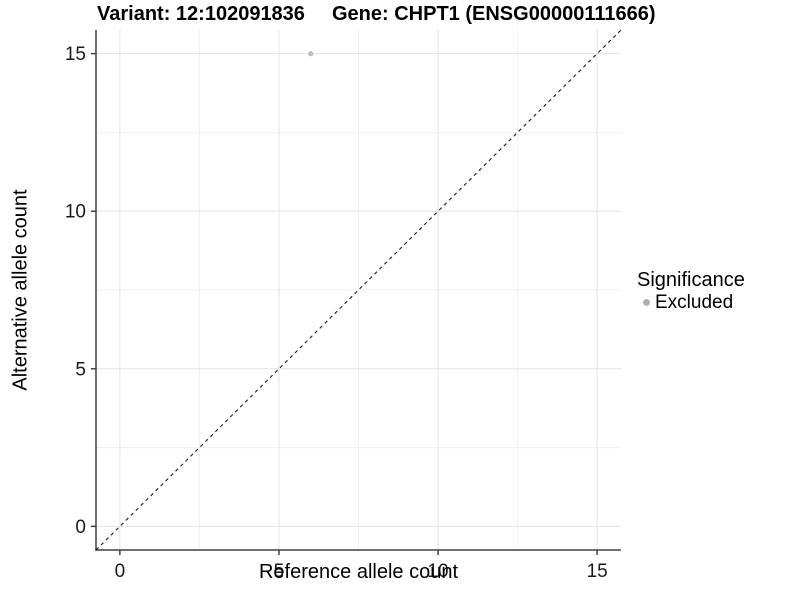 Image resolution: width=800 pixels, height=600 pixels. Describe the element at coordinates (120, 571) in the screenshot. I see `x-tick-label: 0` at that location.